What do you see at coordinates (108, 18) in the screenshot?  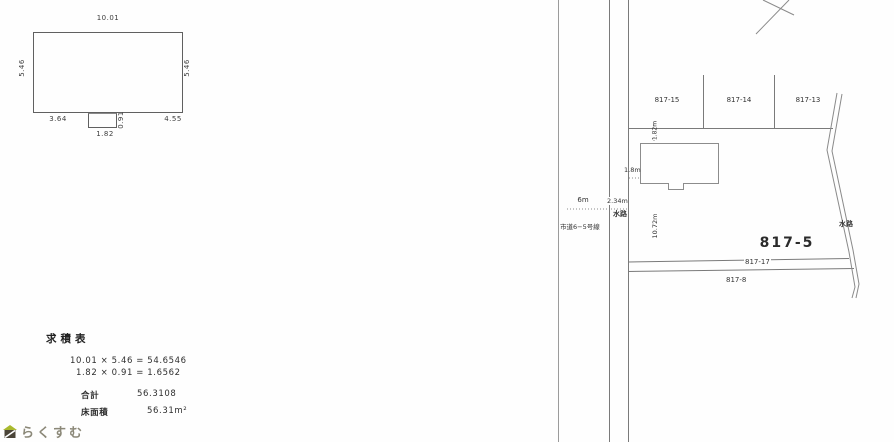 I see `dim-top: 10.01` at bounding box center [108, 18].